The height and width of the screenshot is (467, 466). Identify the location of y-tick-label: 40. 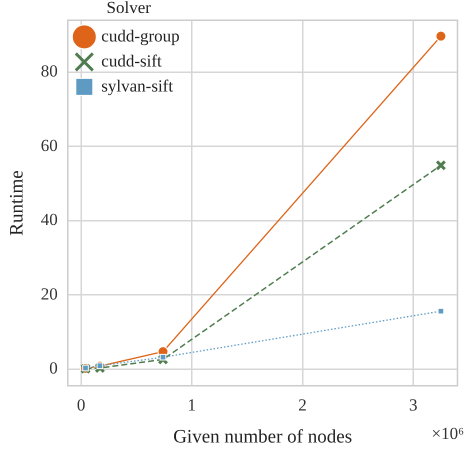
(49, 220).